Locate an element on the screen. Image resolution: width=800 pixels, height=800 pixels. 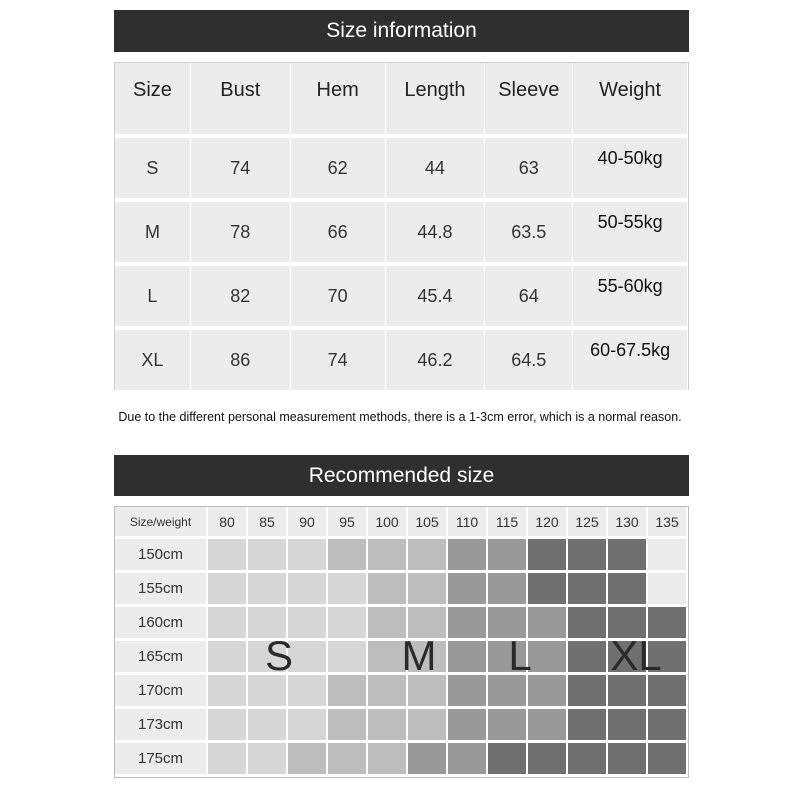
table-cell: L is located at coordinates (153, 296).